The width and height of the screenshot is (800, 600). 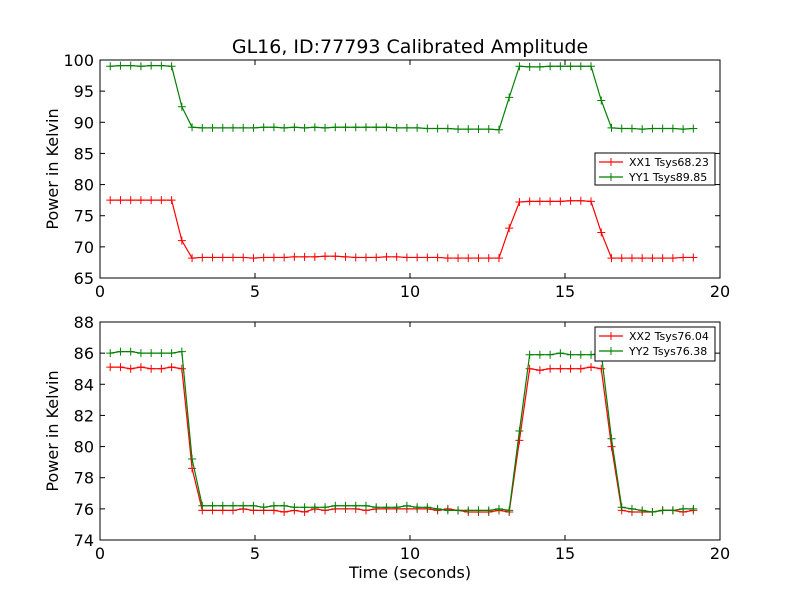 I want to click on series-xx1, so click(x=402, y=229).